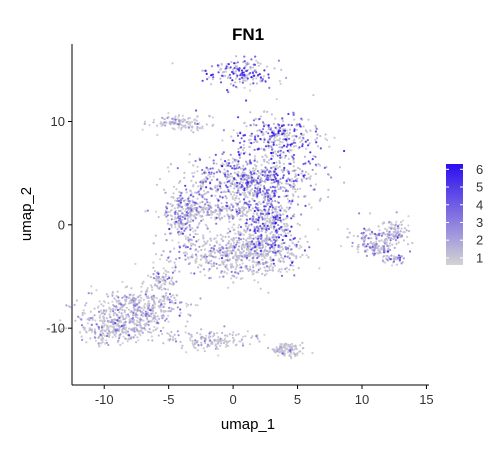 The image size is (502, 451). I want to click on legend-tick-label: 2, so click(479, 240).